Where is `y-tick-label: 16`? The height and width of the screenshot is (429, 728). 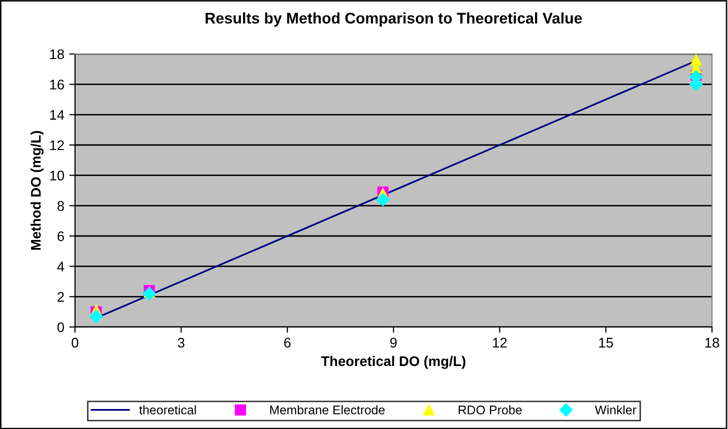
y-tick-label: 16 is located at coordinates (57, 85).